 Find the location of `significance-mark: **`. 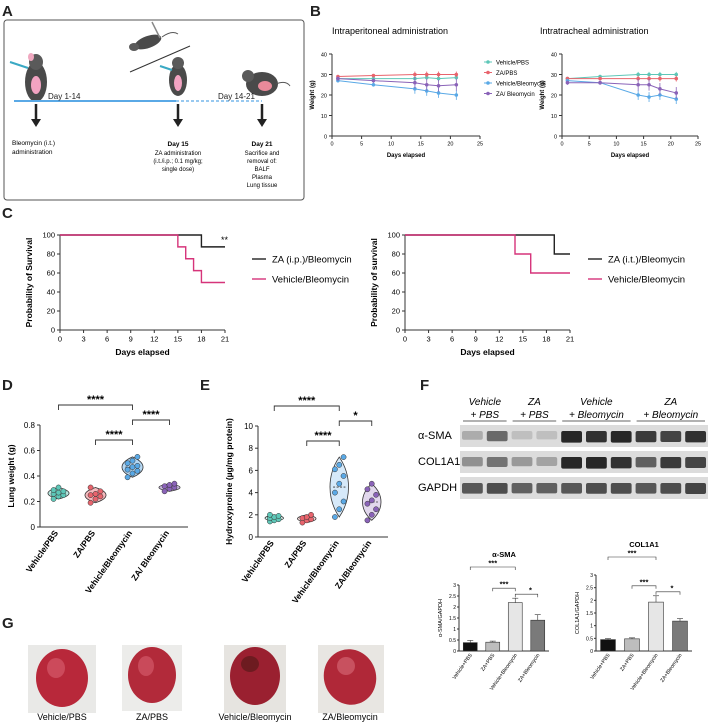

significance-mark: ** is located at coordinates (225, 240).